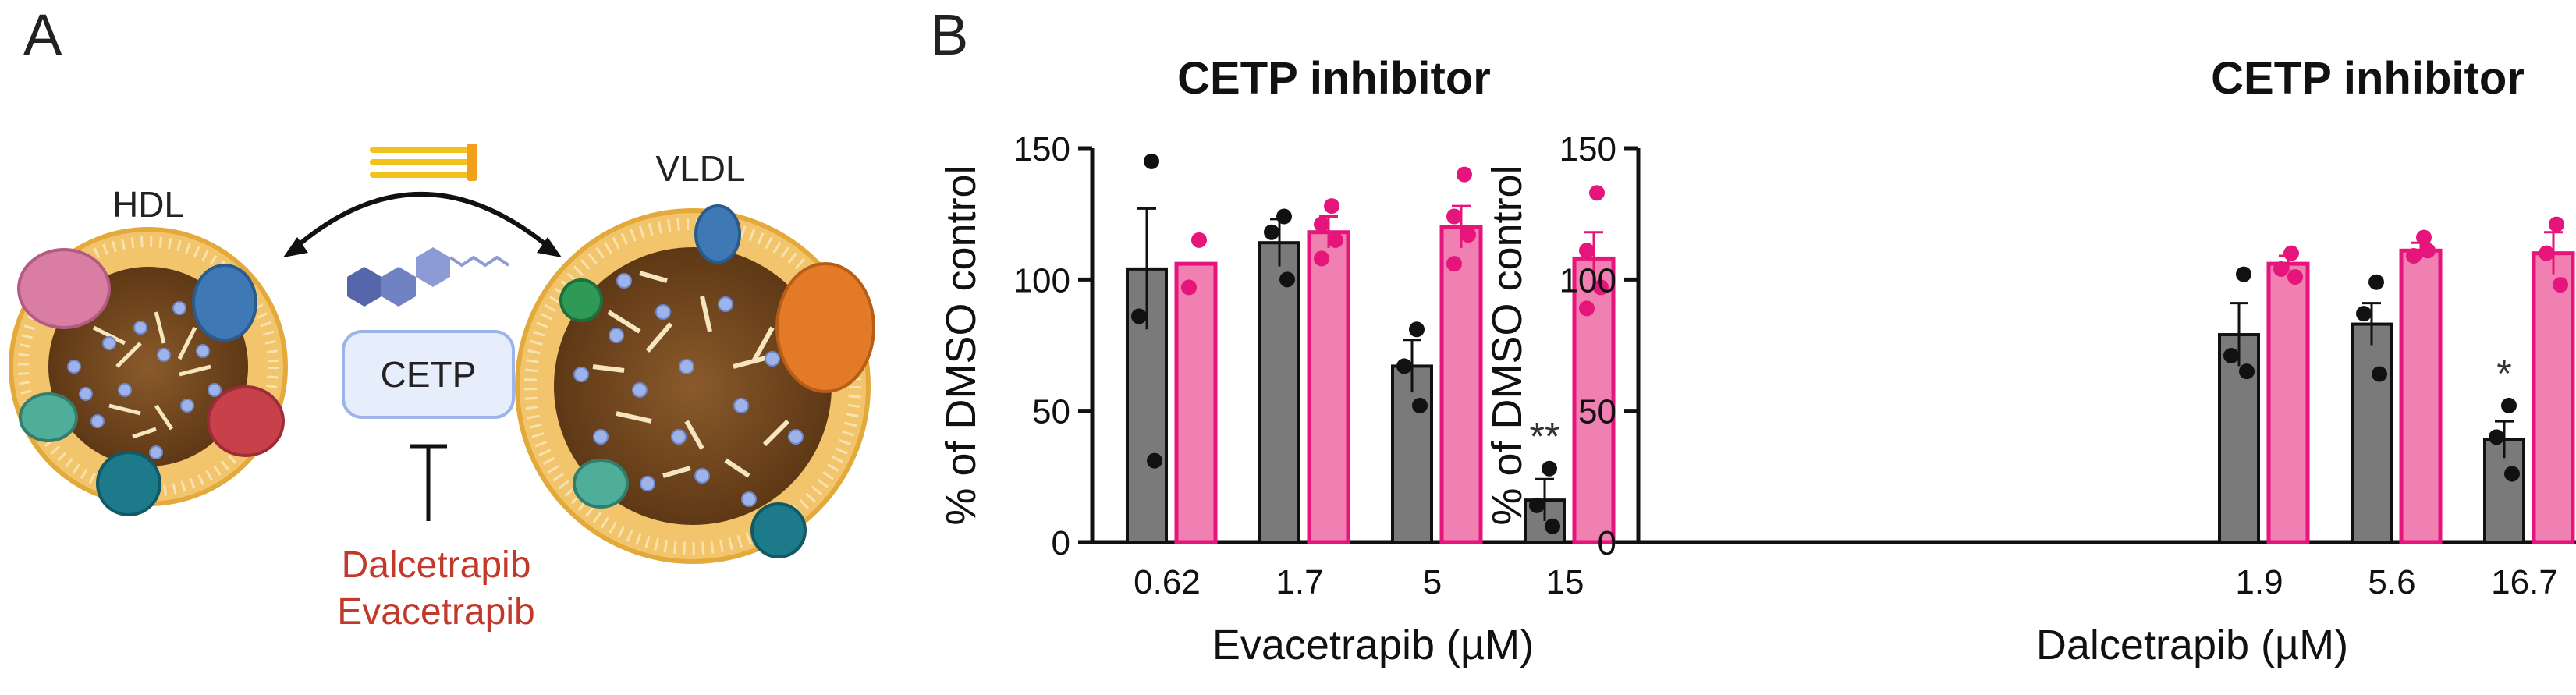 Image resolution: width=2576 pixels, height=695 pixels. I want to click on cetp-label: CETP, so click(429, 374).